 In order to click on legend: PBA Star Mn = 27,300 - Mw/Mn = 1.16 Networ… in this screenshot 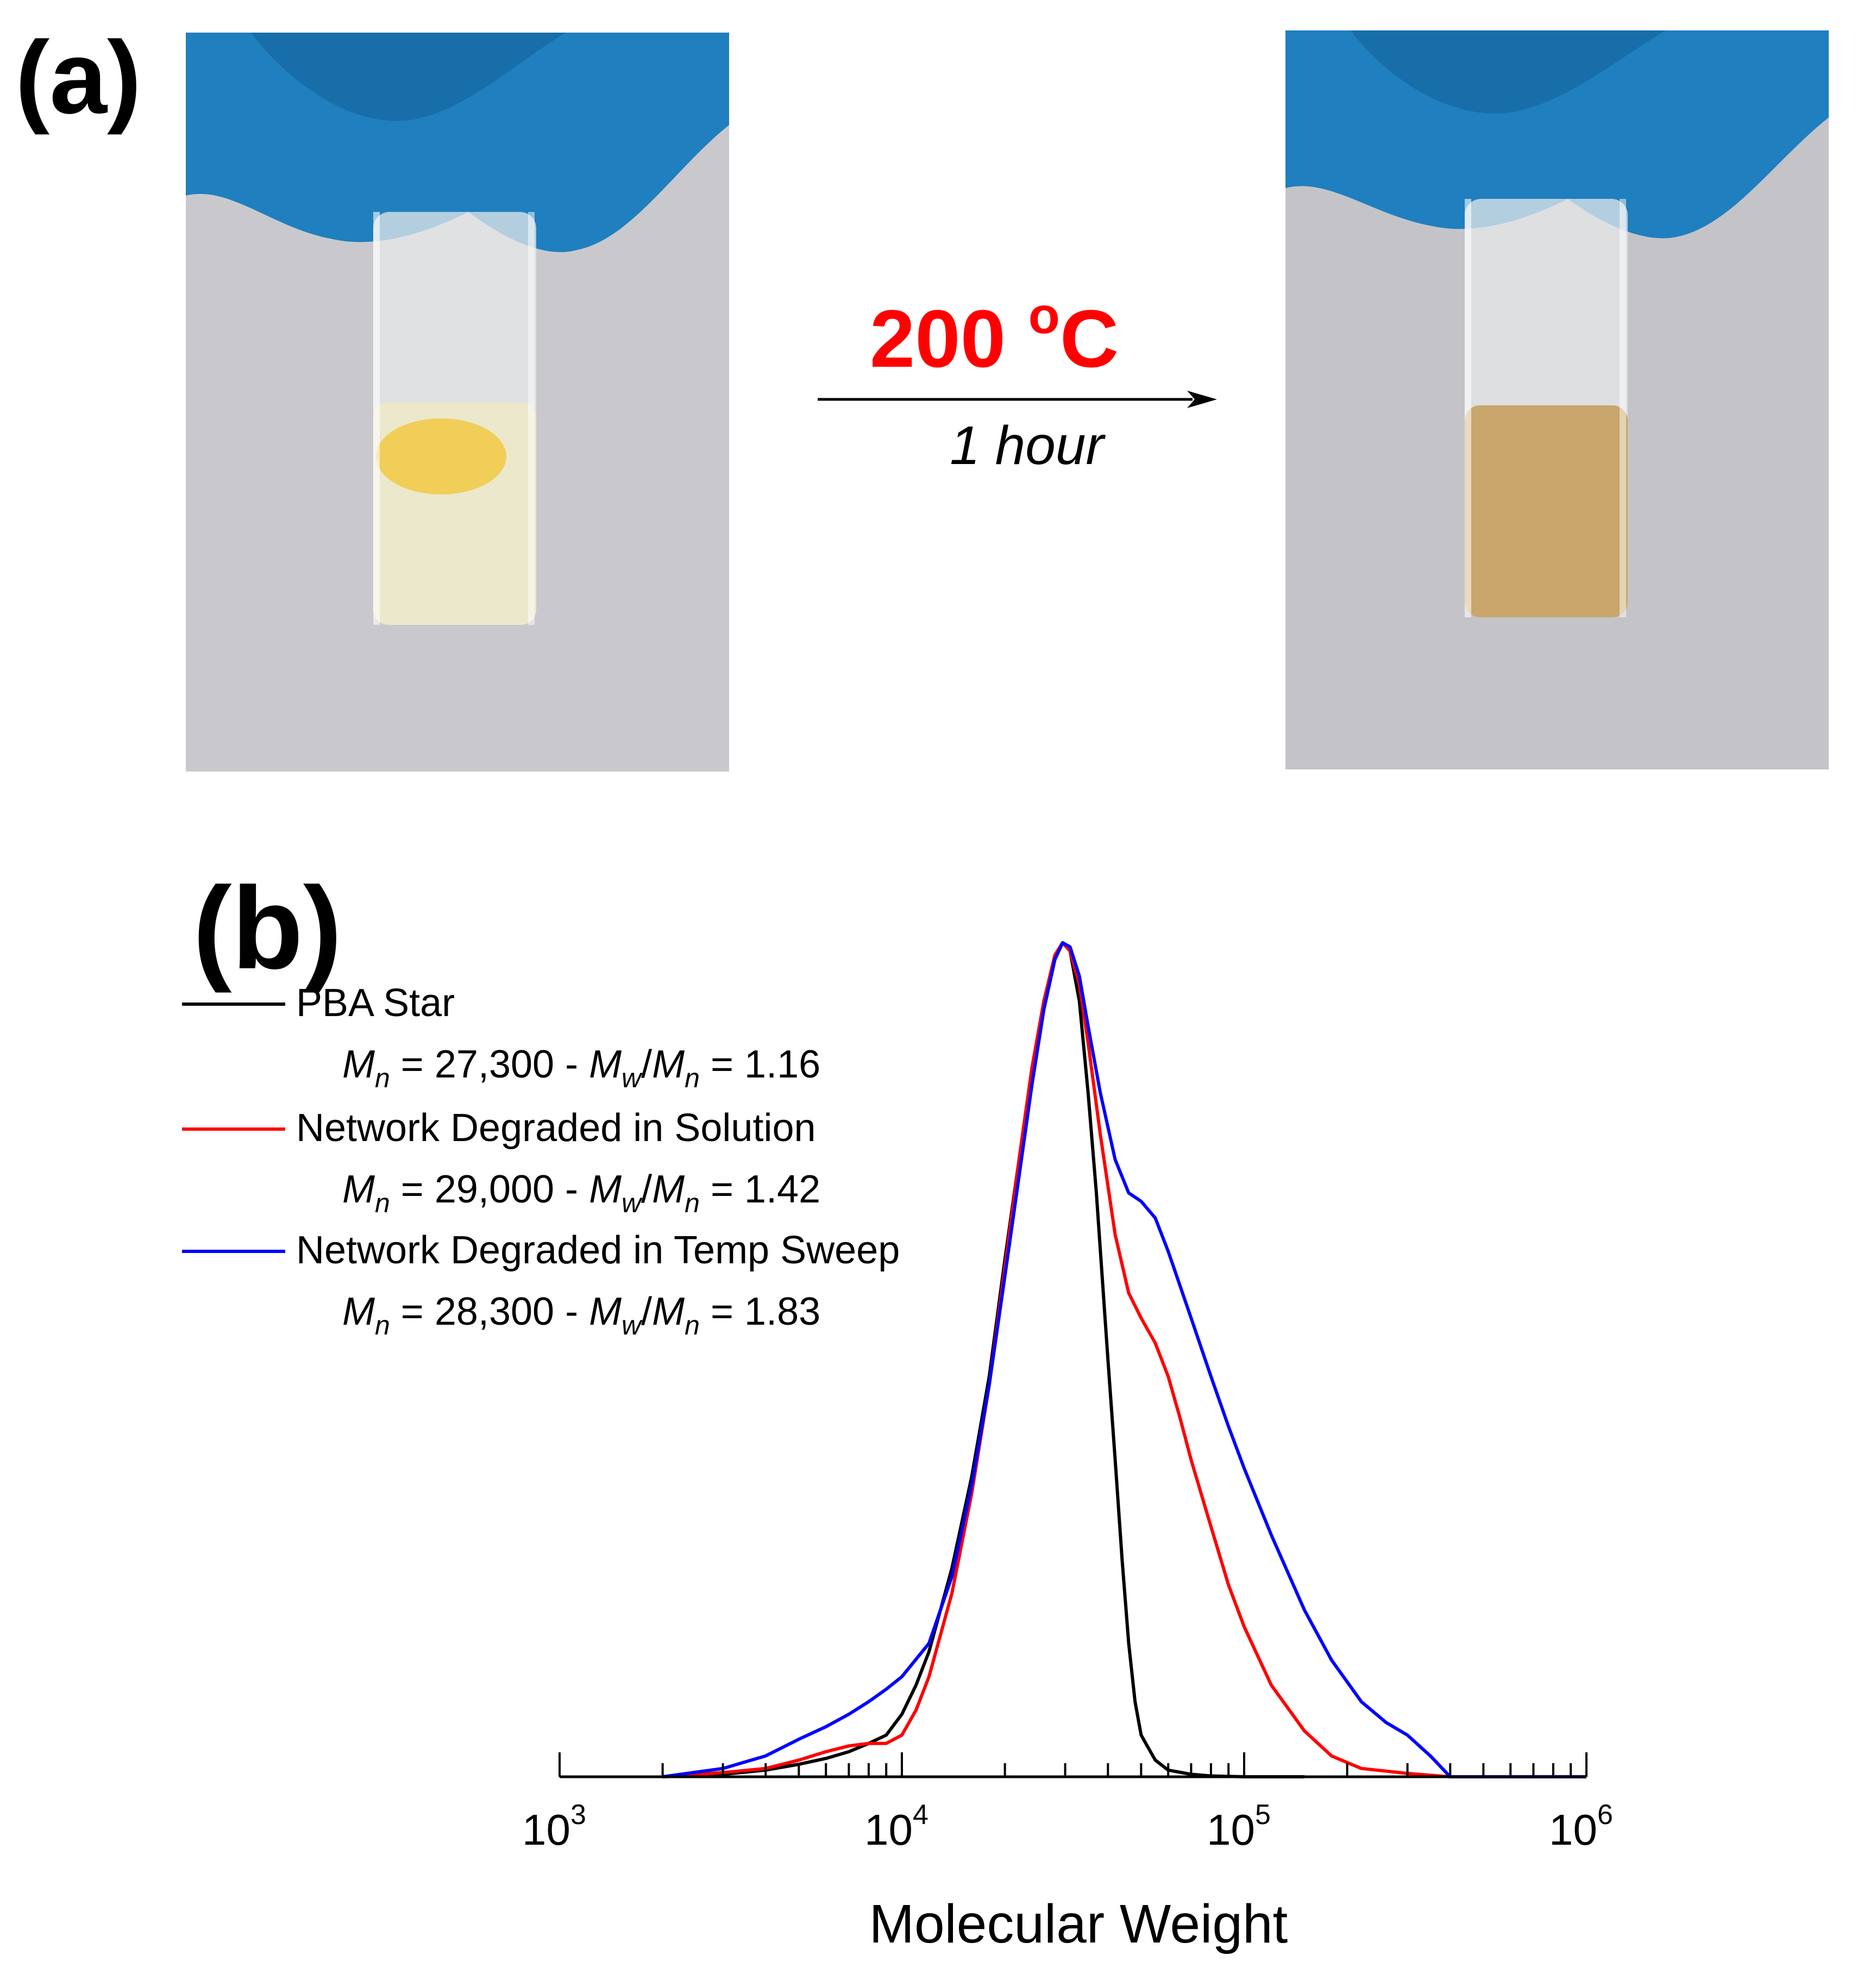, I will do `click(541, 1160)`.